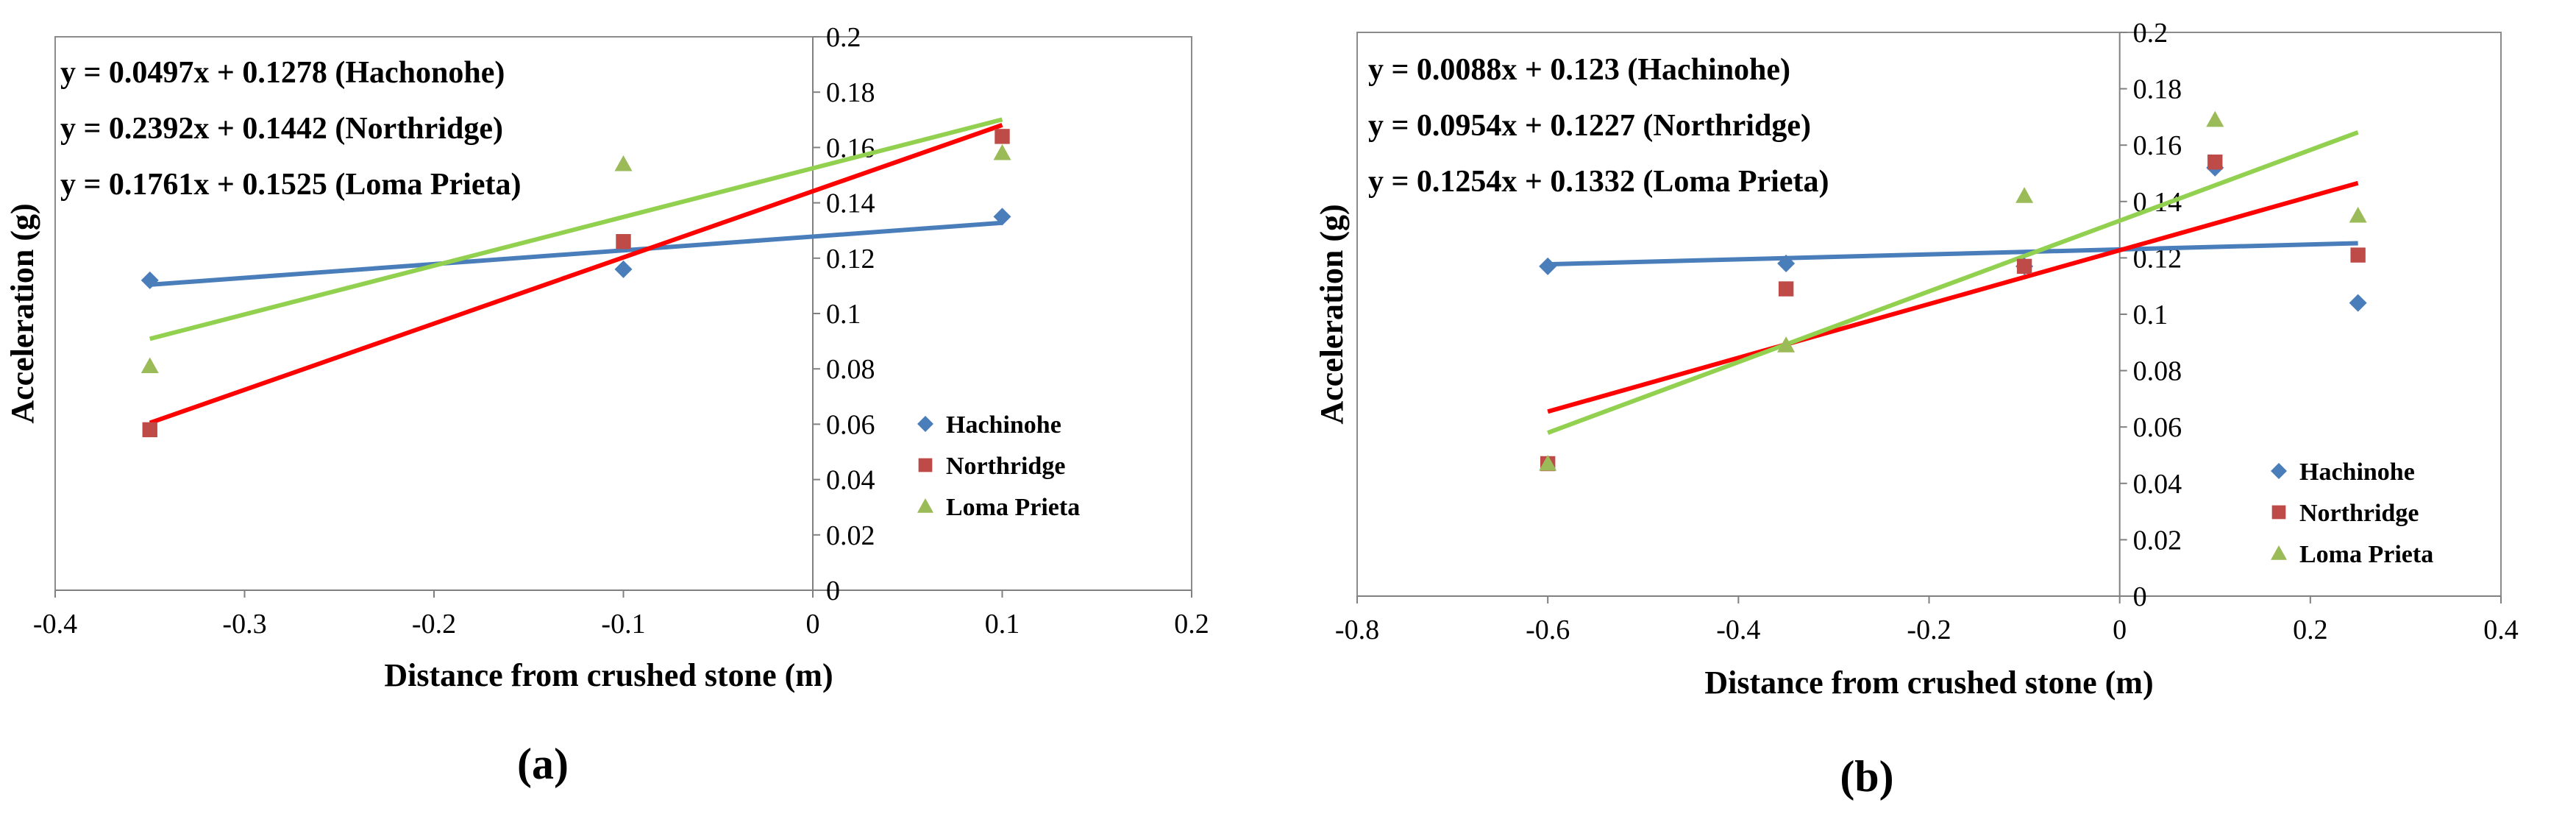 The image size is (2576, 825). I want to click on x-tick-label: -0.3, so click(244, 625).